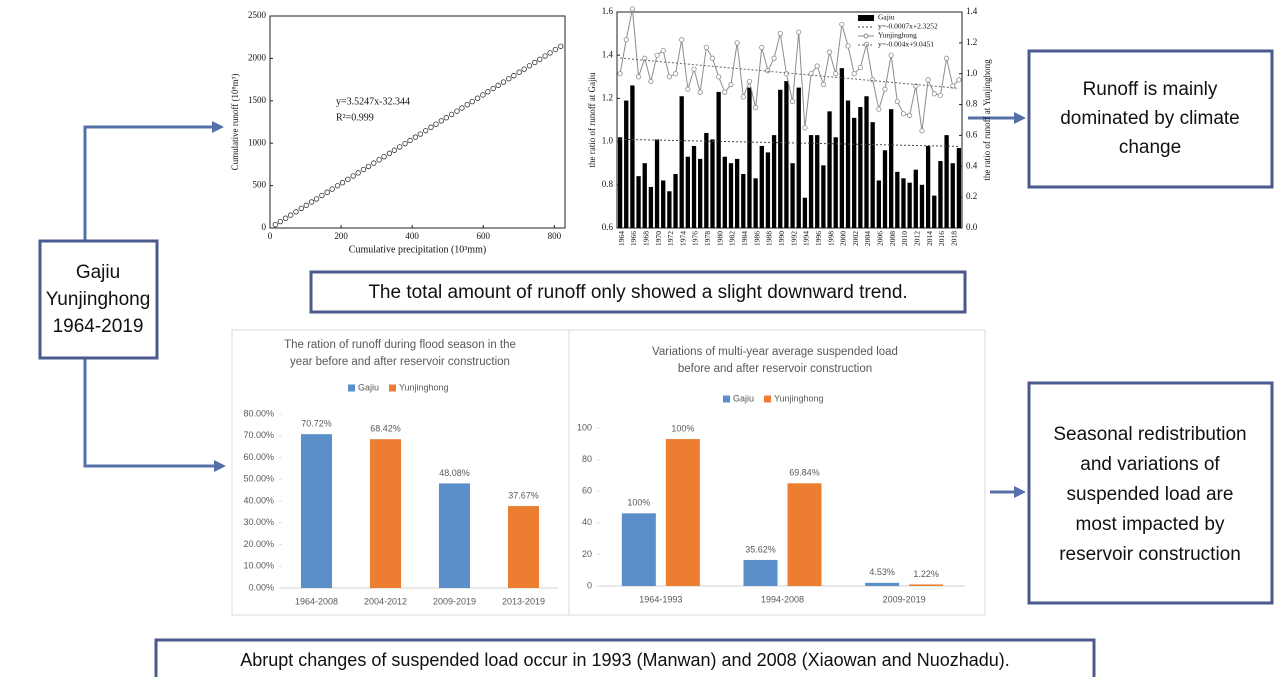 The width and height of the screenshot is (1275, 677). Describe the element at coordinates (592, 120) in the screenshot. I see `y-axis-label: the ratio of runoff at Gajiu` at that location.